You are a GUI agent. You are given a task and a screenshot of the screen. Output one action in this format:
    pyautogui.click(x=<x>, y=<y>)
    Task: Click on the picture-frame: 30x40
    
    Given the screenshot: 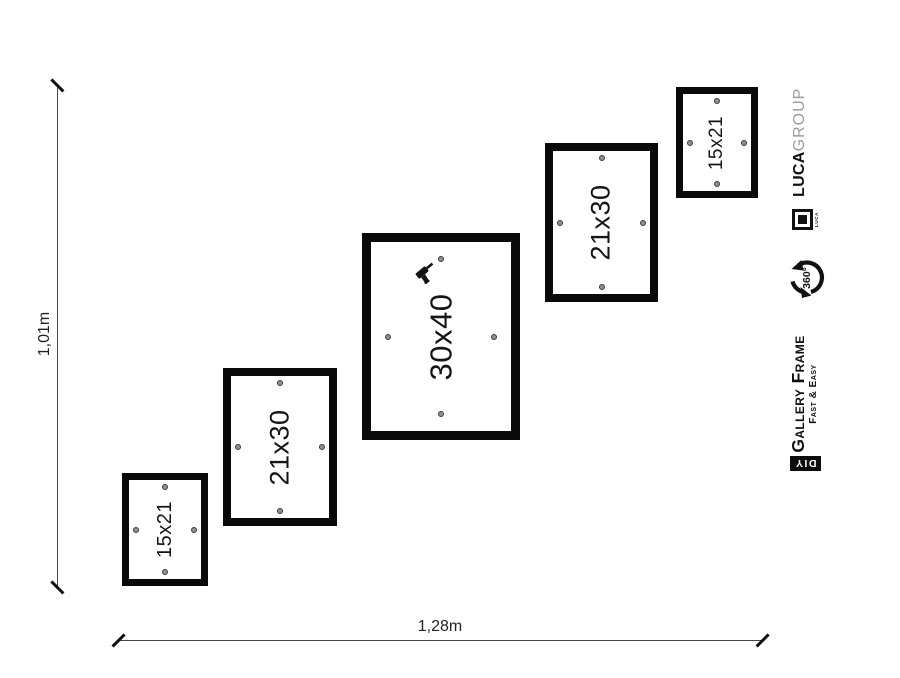 What is the action you would take?
    pyautogui.click(x=441, y=336)
    